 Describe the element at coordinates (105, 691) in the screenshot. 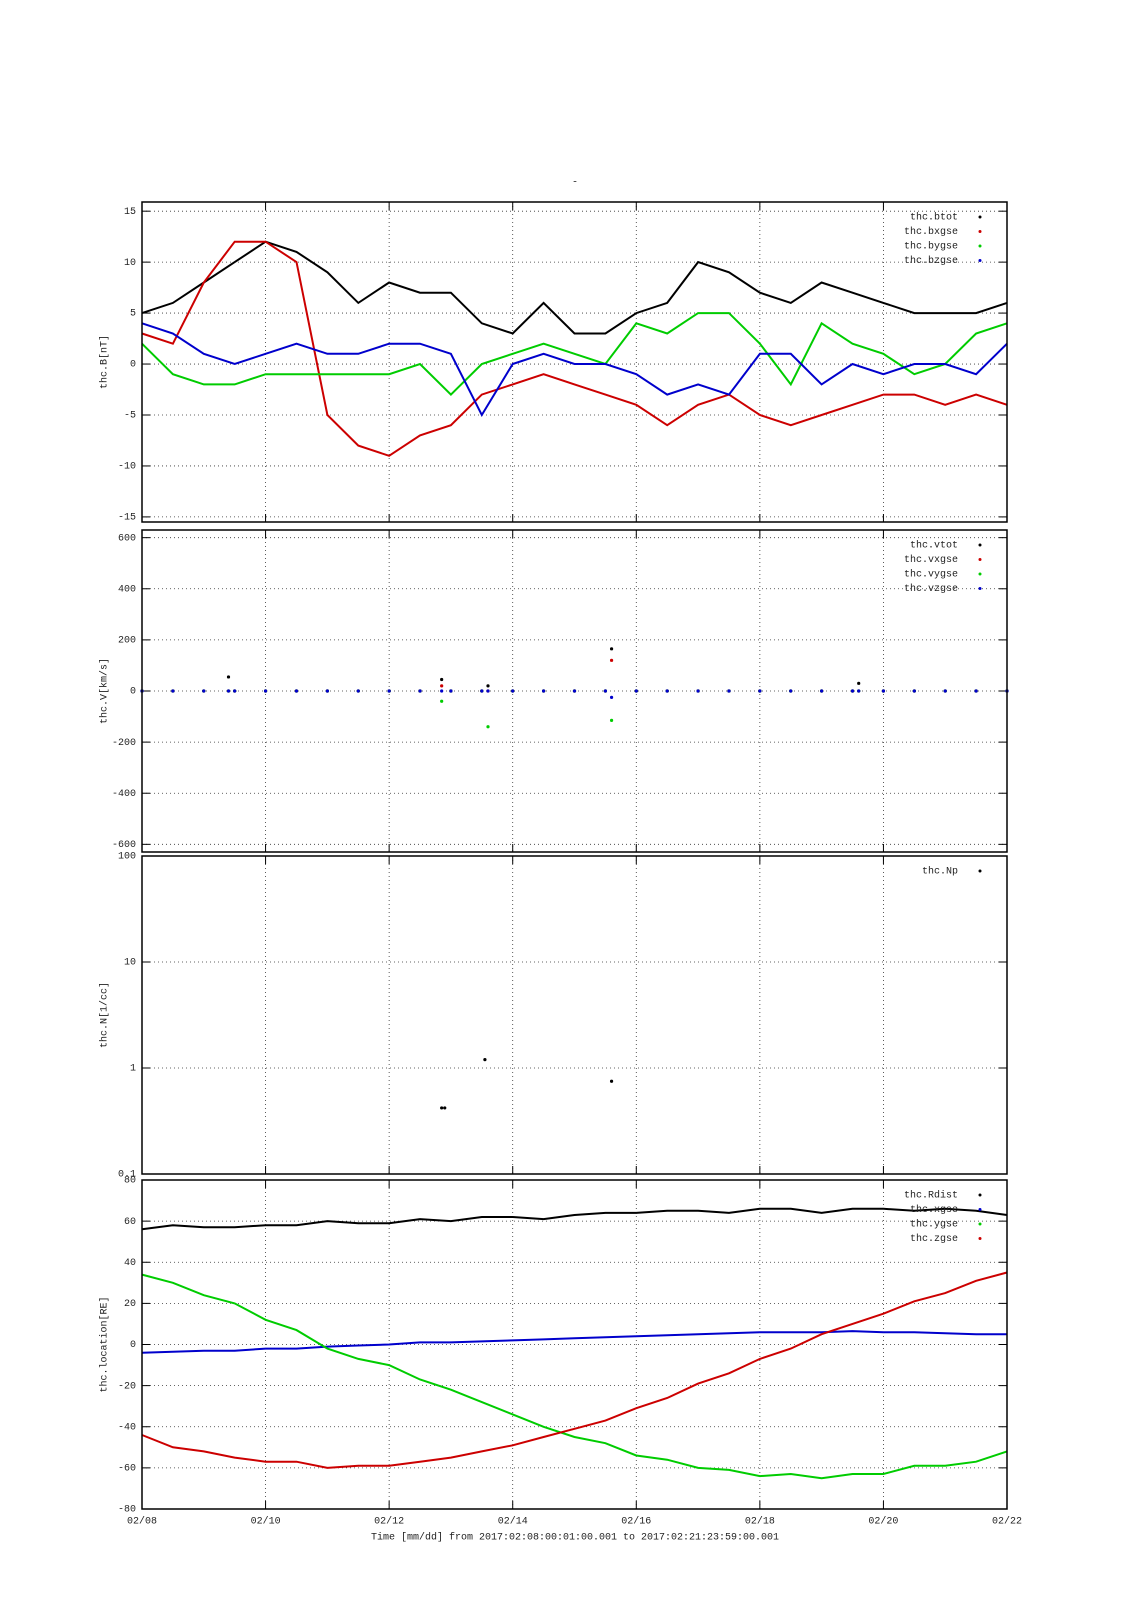

I see `y-axis-label: thc.V[km/s]` at that location.